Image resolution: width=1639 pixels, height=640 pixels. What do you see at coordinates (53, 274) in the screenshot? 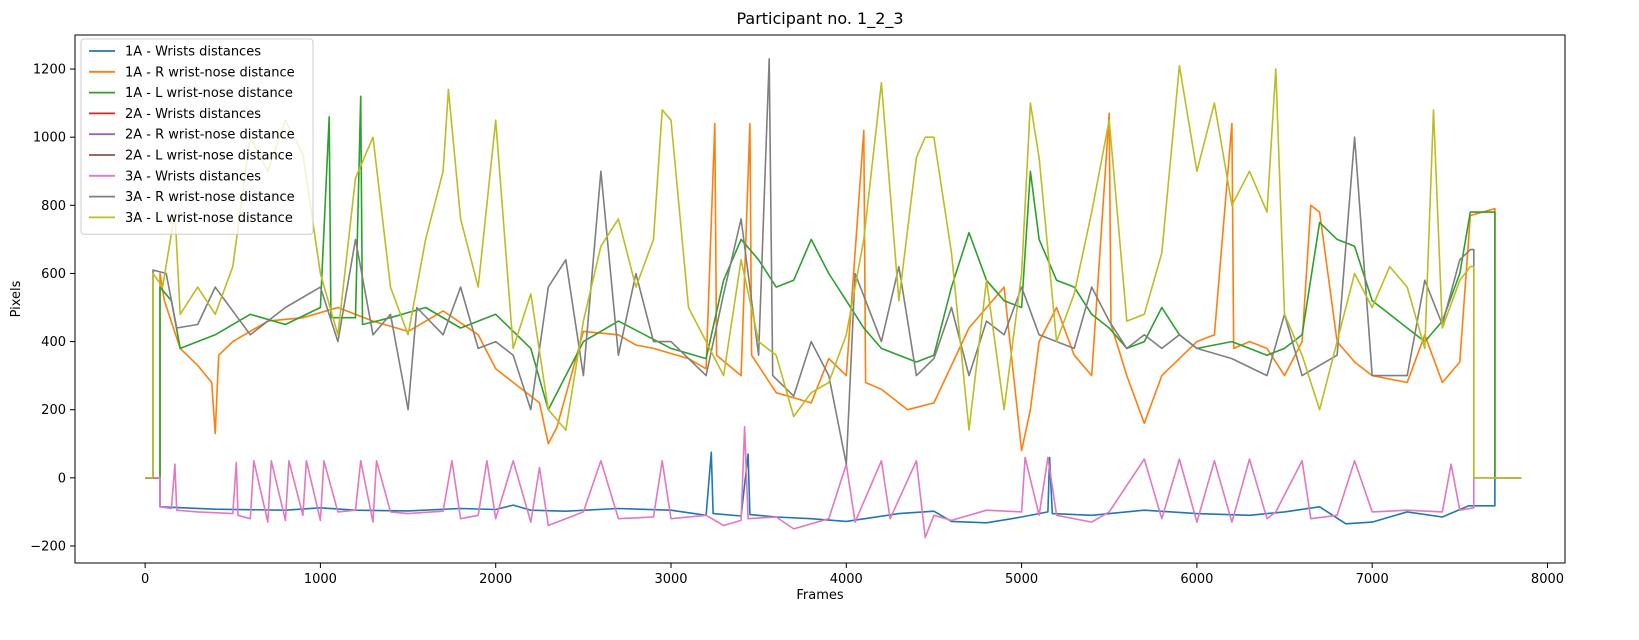
I see `y-tick-label: 600` at bounding box center [53, 274].